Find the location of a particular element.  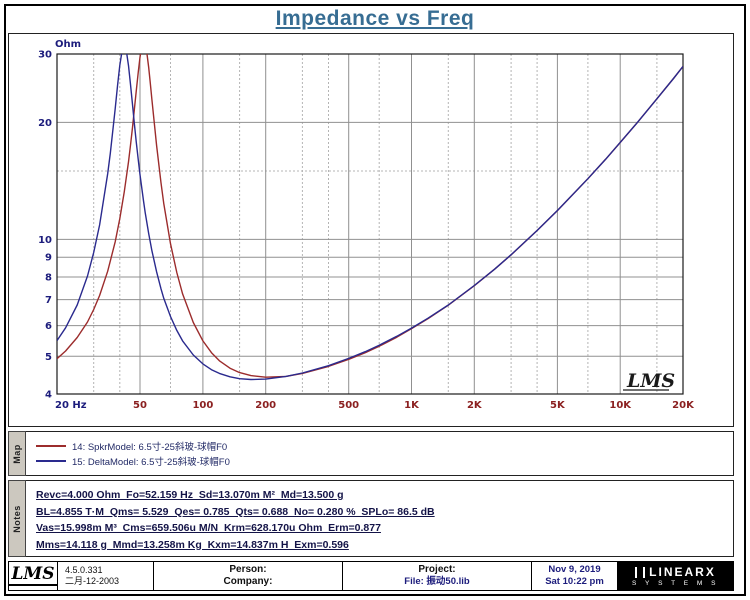

company-label: Company: is located at coordinates (248, 581).